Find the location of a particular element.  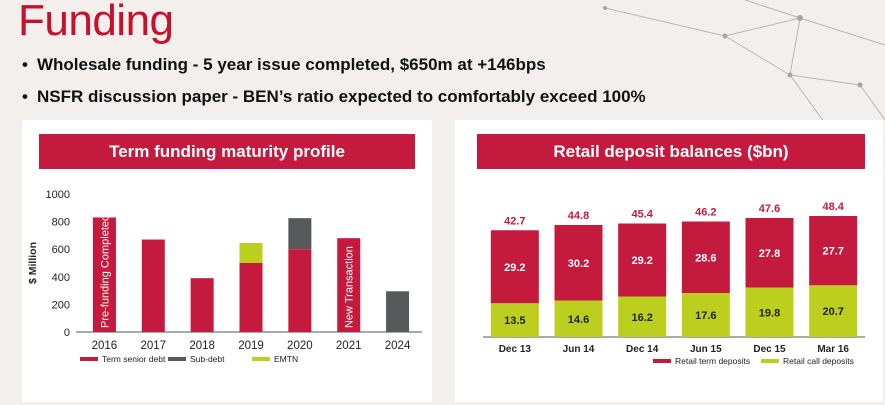

x-tick-label: Mar 16 is located at coordinates (833, 349).